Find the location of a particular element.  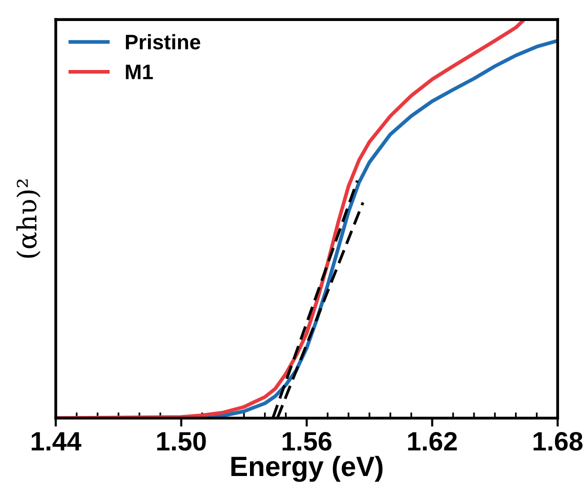

x-tick-label: 1.62 is located at coordinates (432, 441).